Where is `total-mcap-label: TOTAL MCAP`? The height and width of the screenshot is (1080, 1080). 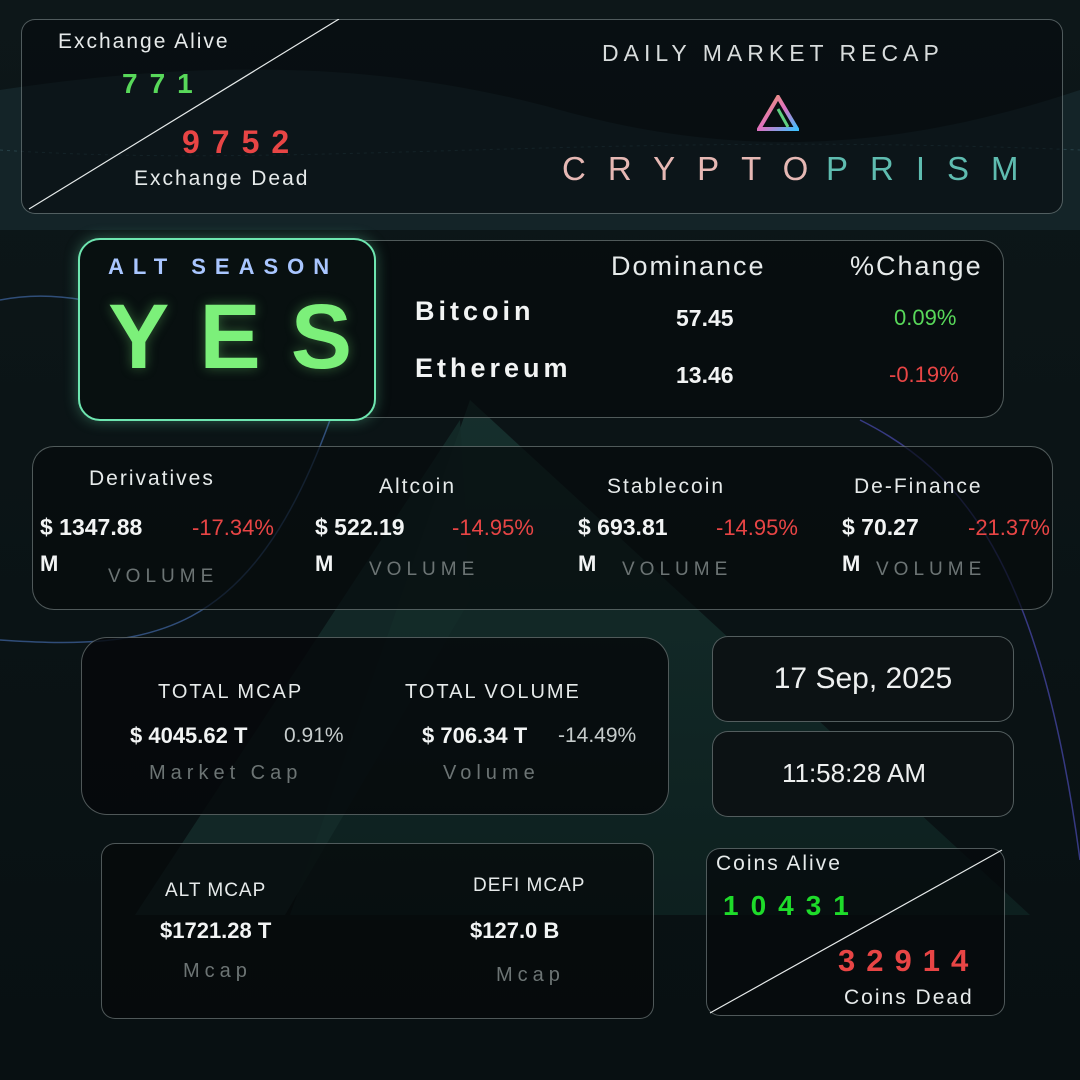 total-mcap-label: TOTAL MCAP is located at coordinates (231, 692).